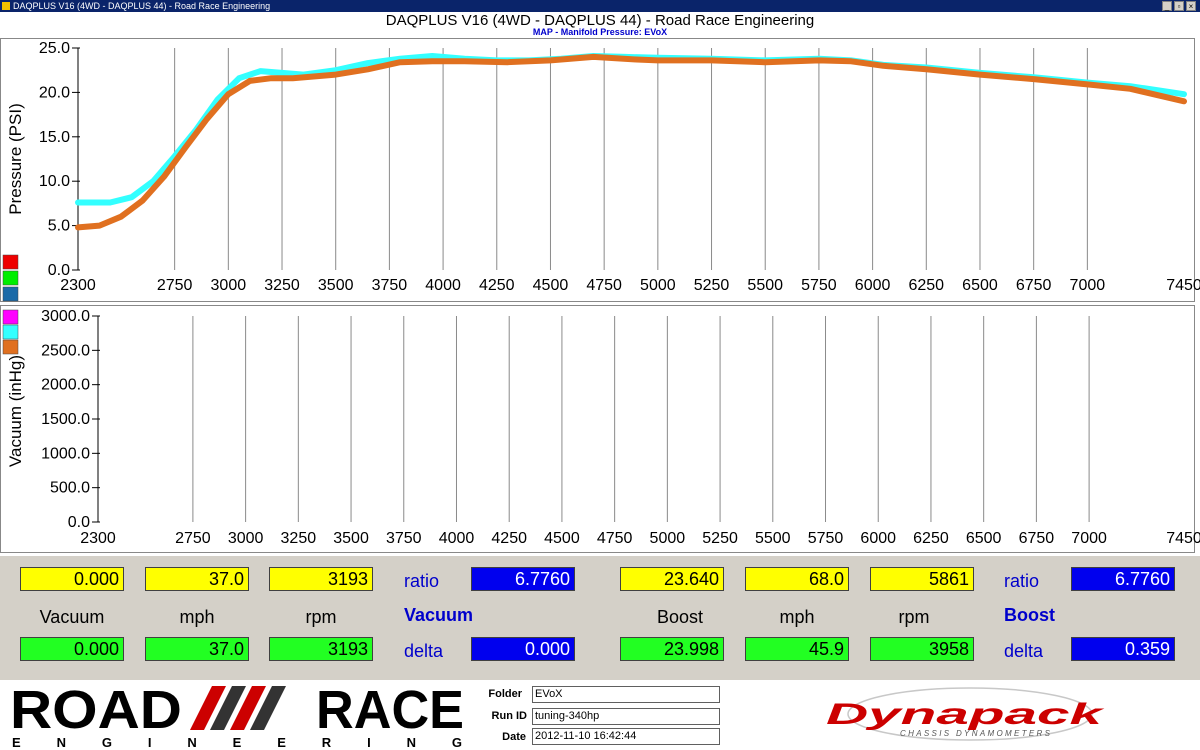 The height and width of the screenshot is (750, 1200). What do you see at coordinates (321, 649) in the screenshot?
I see `rpm-value-bottom-left: 3193` at bounding box center [321, 649].